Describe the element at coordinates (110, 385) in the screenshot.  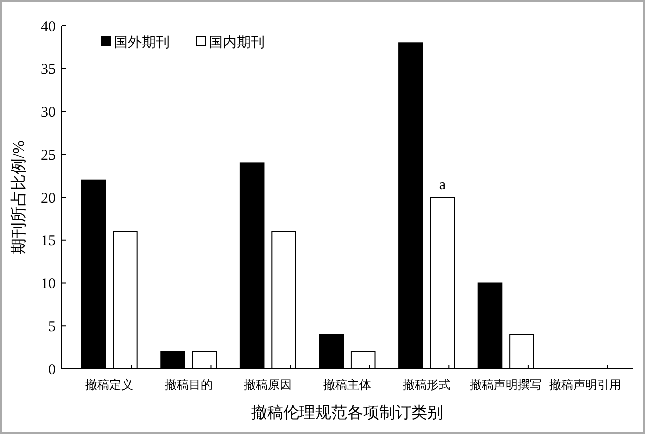
I see `x-tick-label: 撤稿定义` at that location.